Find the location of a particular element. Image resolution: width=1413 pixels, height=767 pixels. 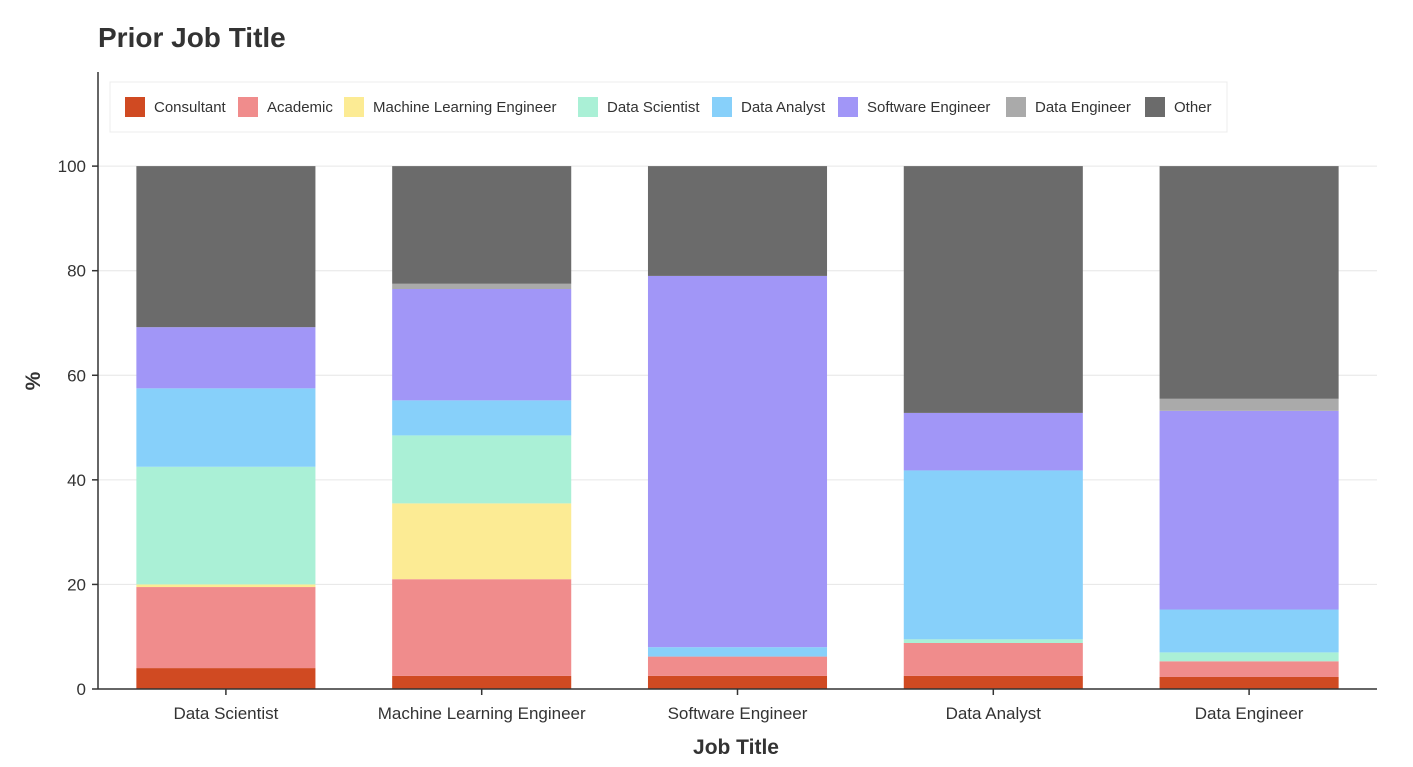

y-tick-label: 60 is located at coordinates (76, 375).